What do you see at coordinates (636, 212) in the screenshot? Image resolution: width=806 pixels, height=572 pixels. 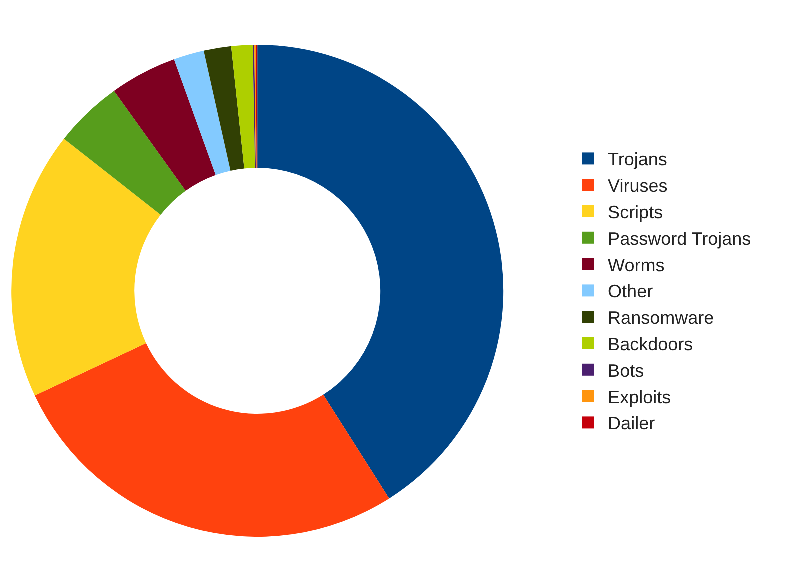 I see `legend-label: Scripts` at bounding box center [636, 212].